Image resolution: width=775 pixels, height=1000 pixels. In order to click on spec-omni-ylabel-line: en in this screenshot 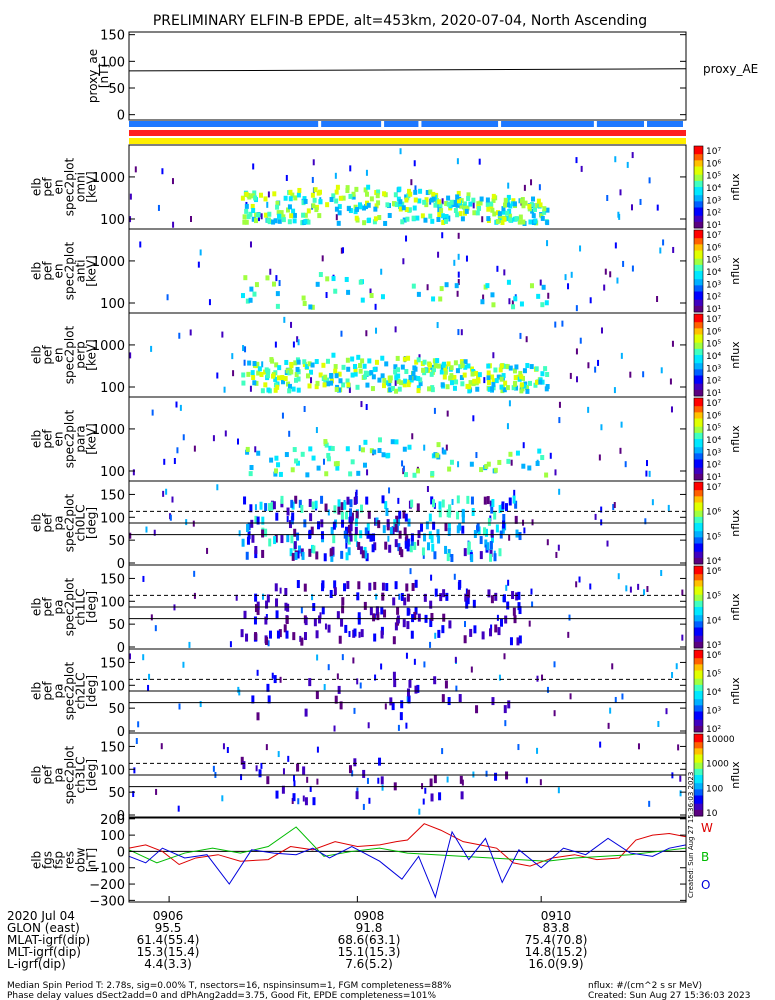, I will do `click(59, 187)`.